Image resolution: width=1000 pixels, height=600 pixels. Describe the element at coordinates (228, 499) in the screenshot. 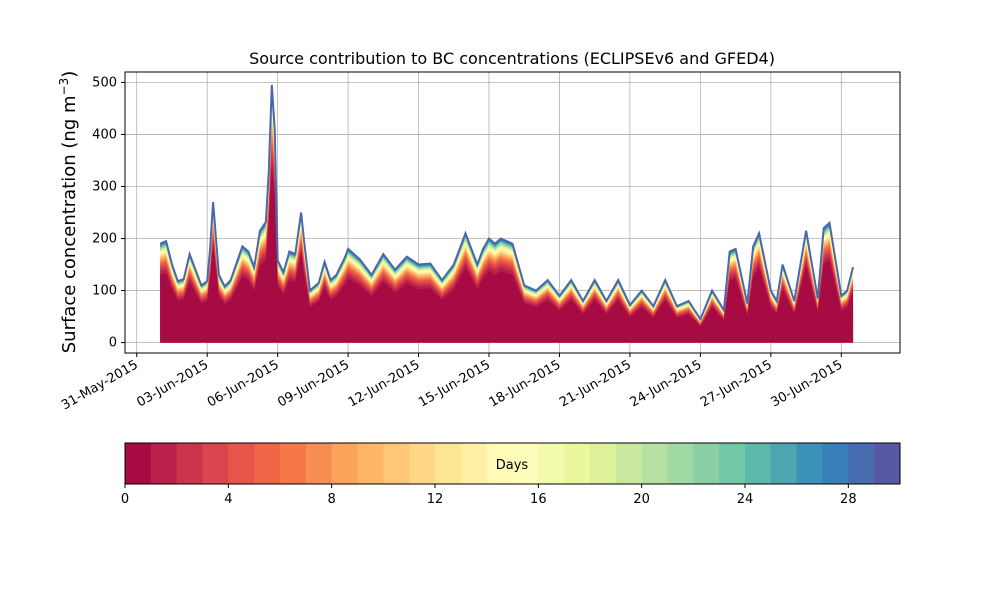

I see `colorbar-tick-label: 4` at that location.